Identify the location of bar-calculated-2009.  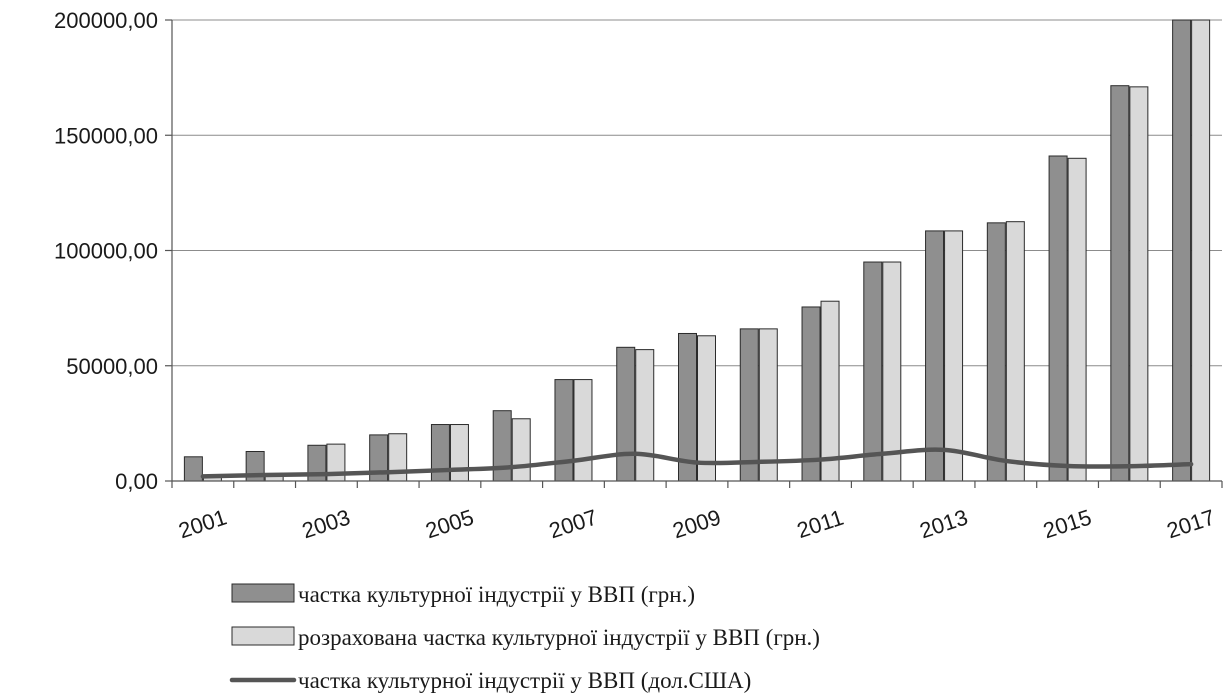
(706, 408).